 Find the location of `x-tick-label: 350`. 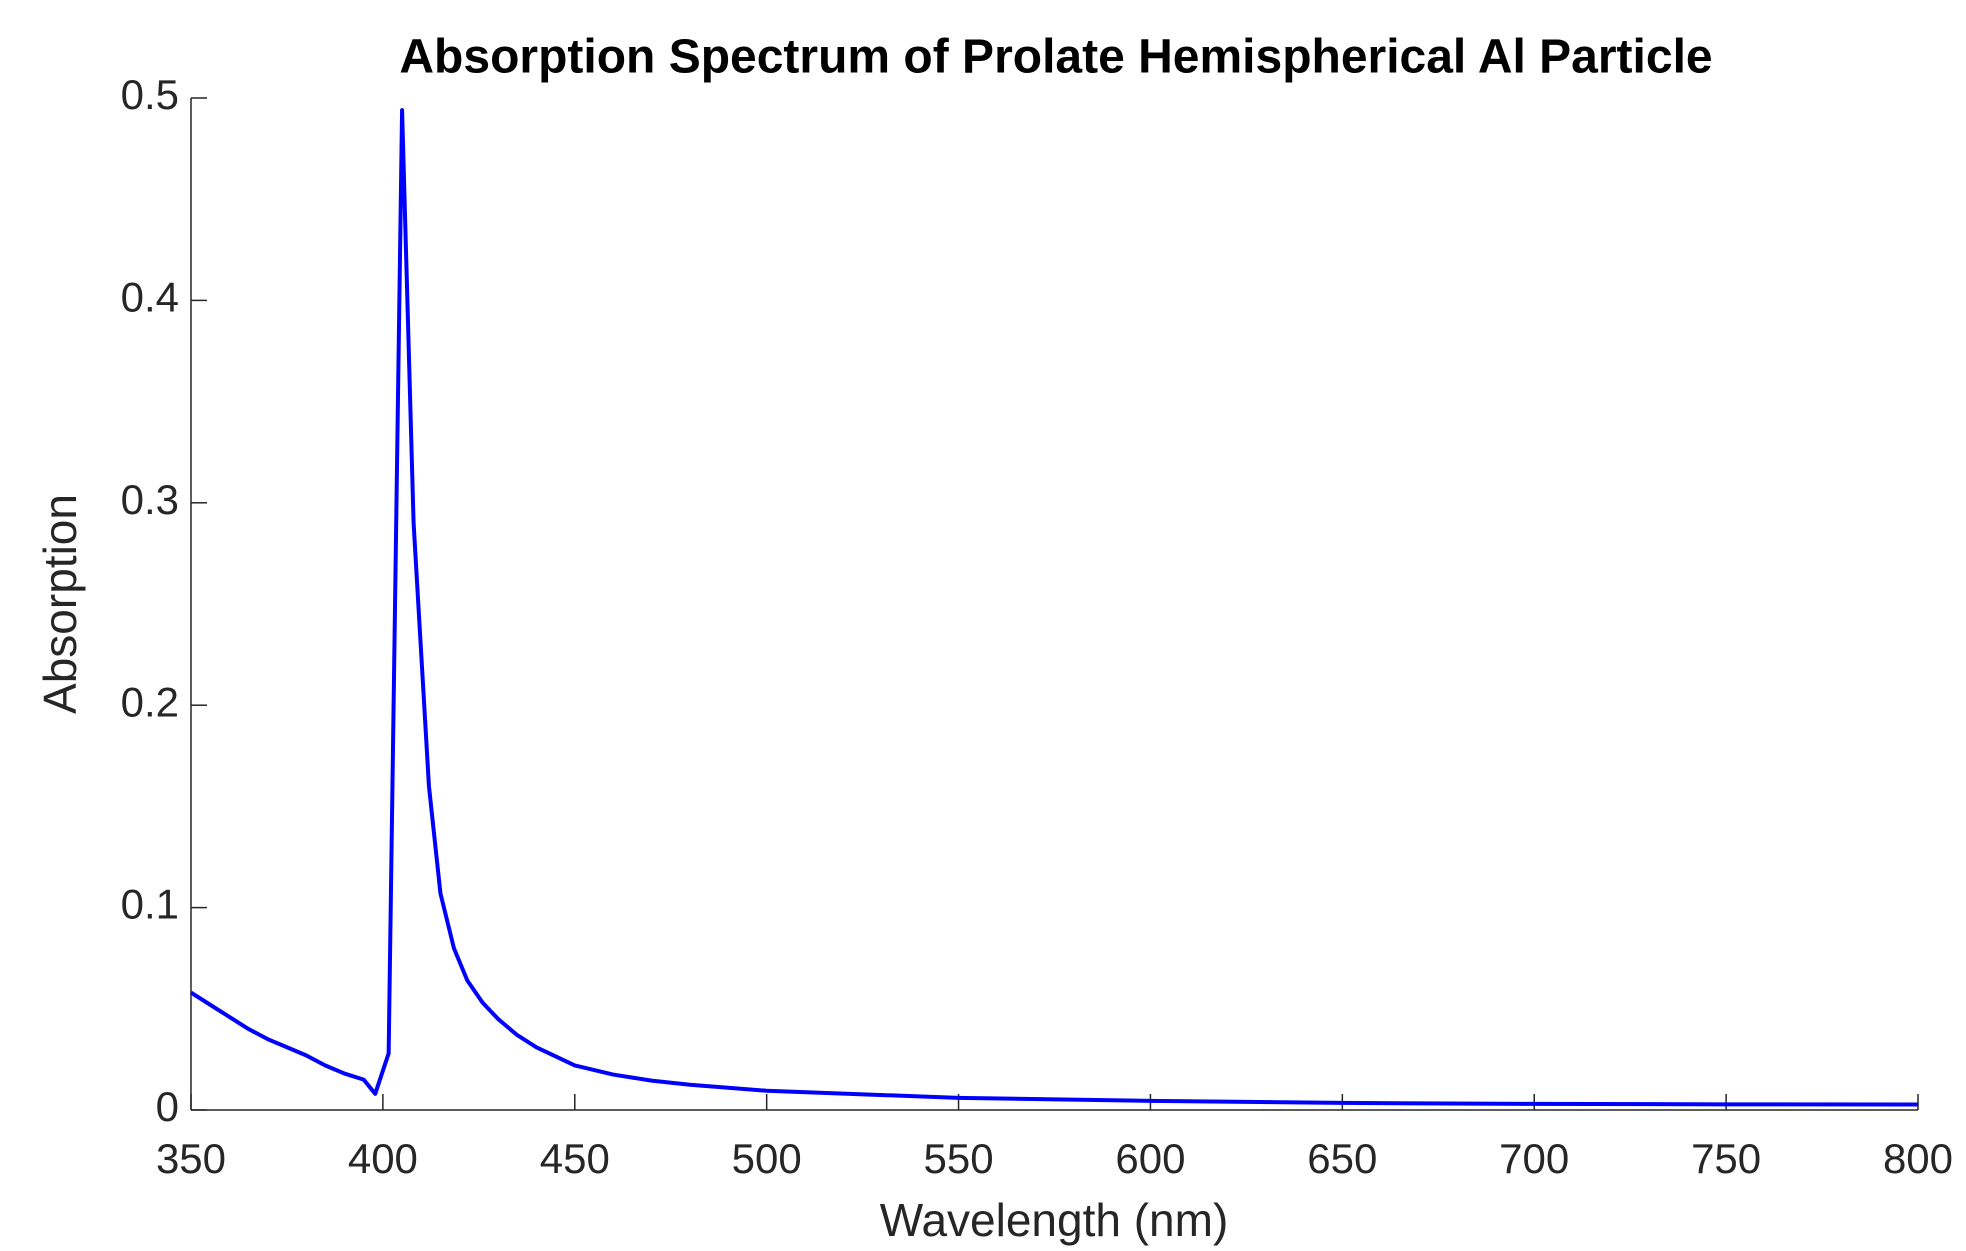

x-tick-label: 350 is located at coordinates (191, 1158).